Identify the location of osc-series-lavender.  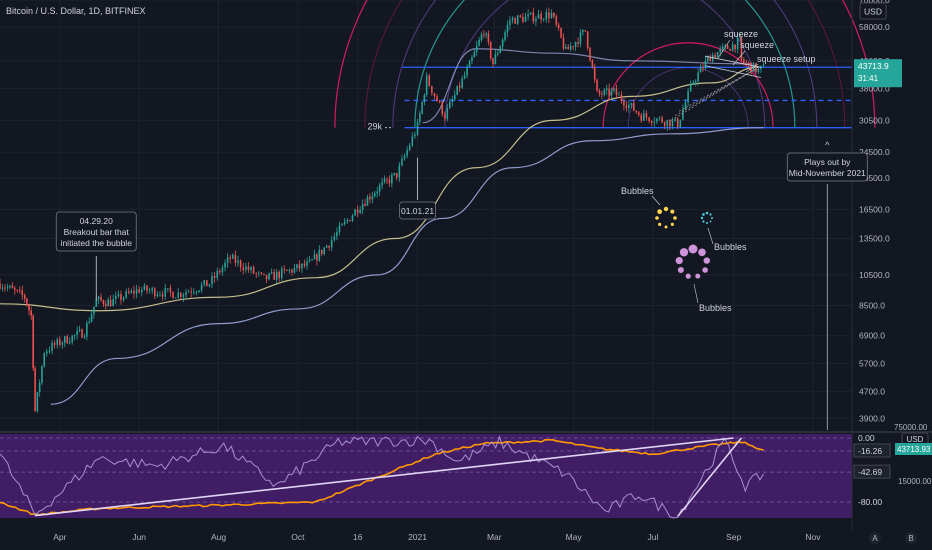
(382, 477).